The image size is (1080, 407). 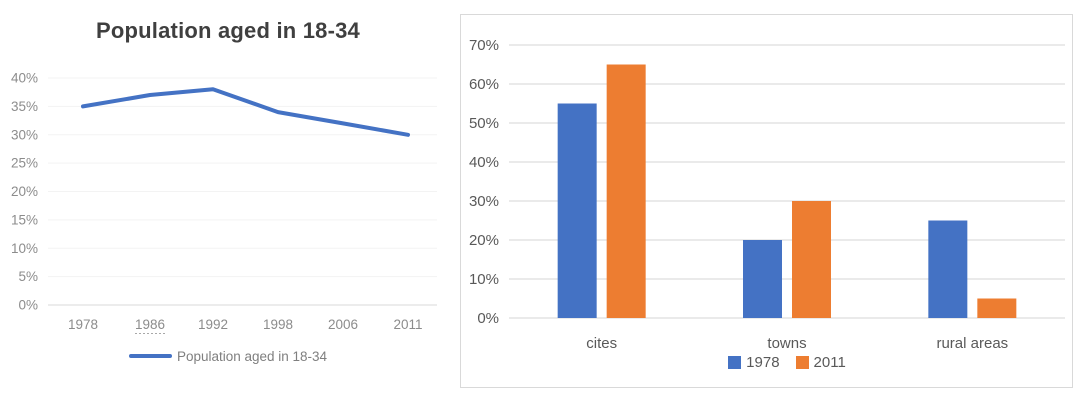 What do you see at coordinates (24, 248) in the screenshot?
I see `line-chart-y-tick: 10%` at bounding box center [24, 248].